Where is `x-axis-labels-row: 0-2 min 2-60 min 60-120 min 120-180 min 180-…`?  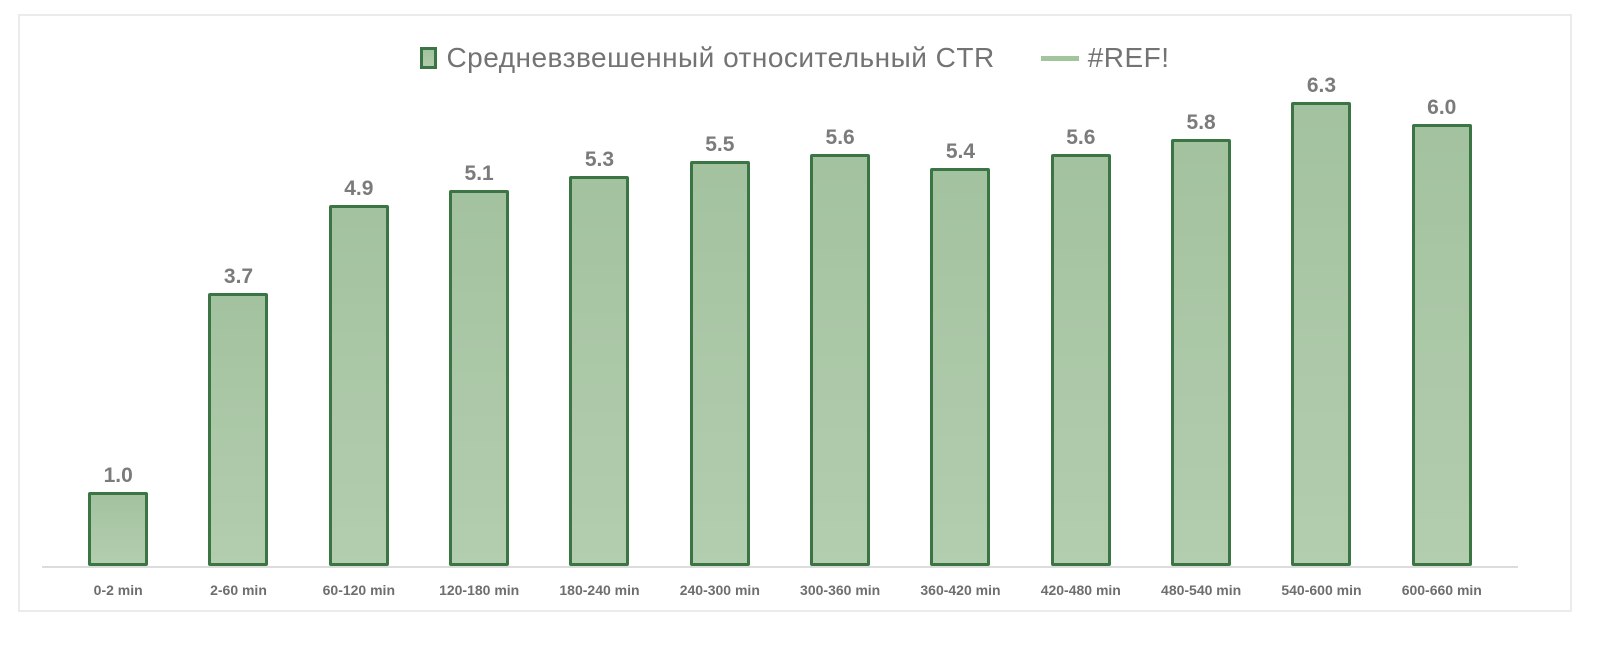 x-axis-labels-row: 0-2 min 2-60 min 60-120 min 120-180 min 180-… is located at coordinates (780, 585).